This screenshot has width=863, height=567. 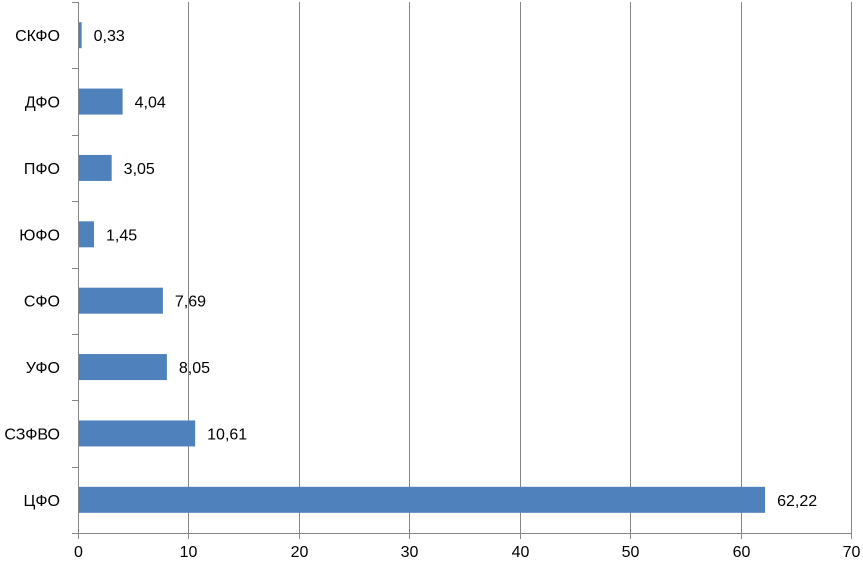 I want to click on category-label: ПФО, so click(x=42, y=169).